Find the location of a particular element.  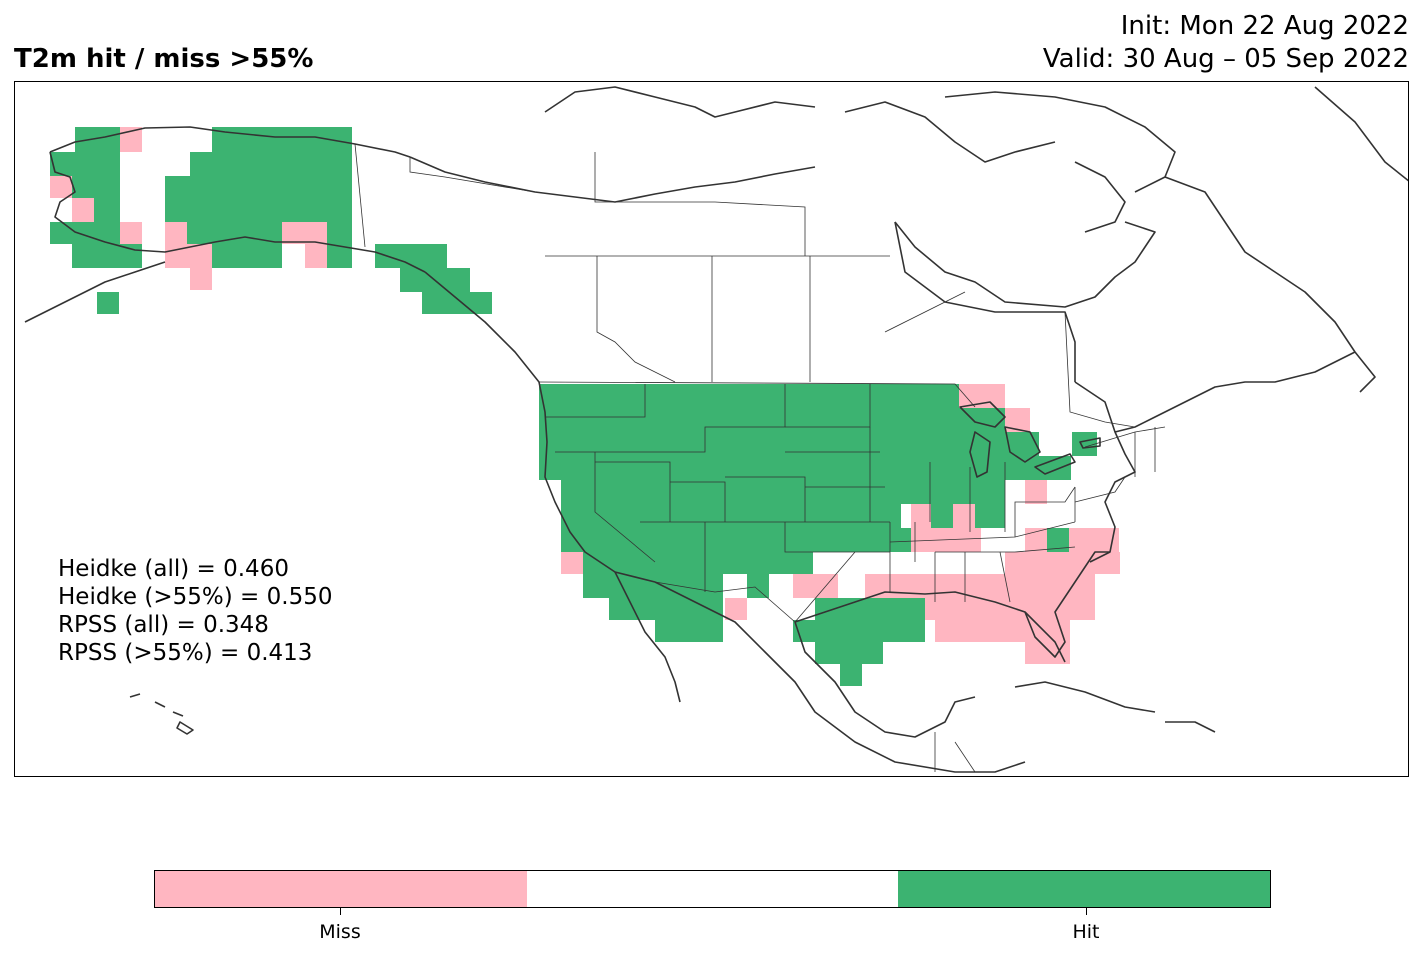

map-title: T2m hit / miss >55% is located at coordinates (164, 59).